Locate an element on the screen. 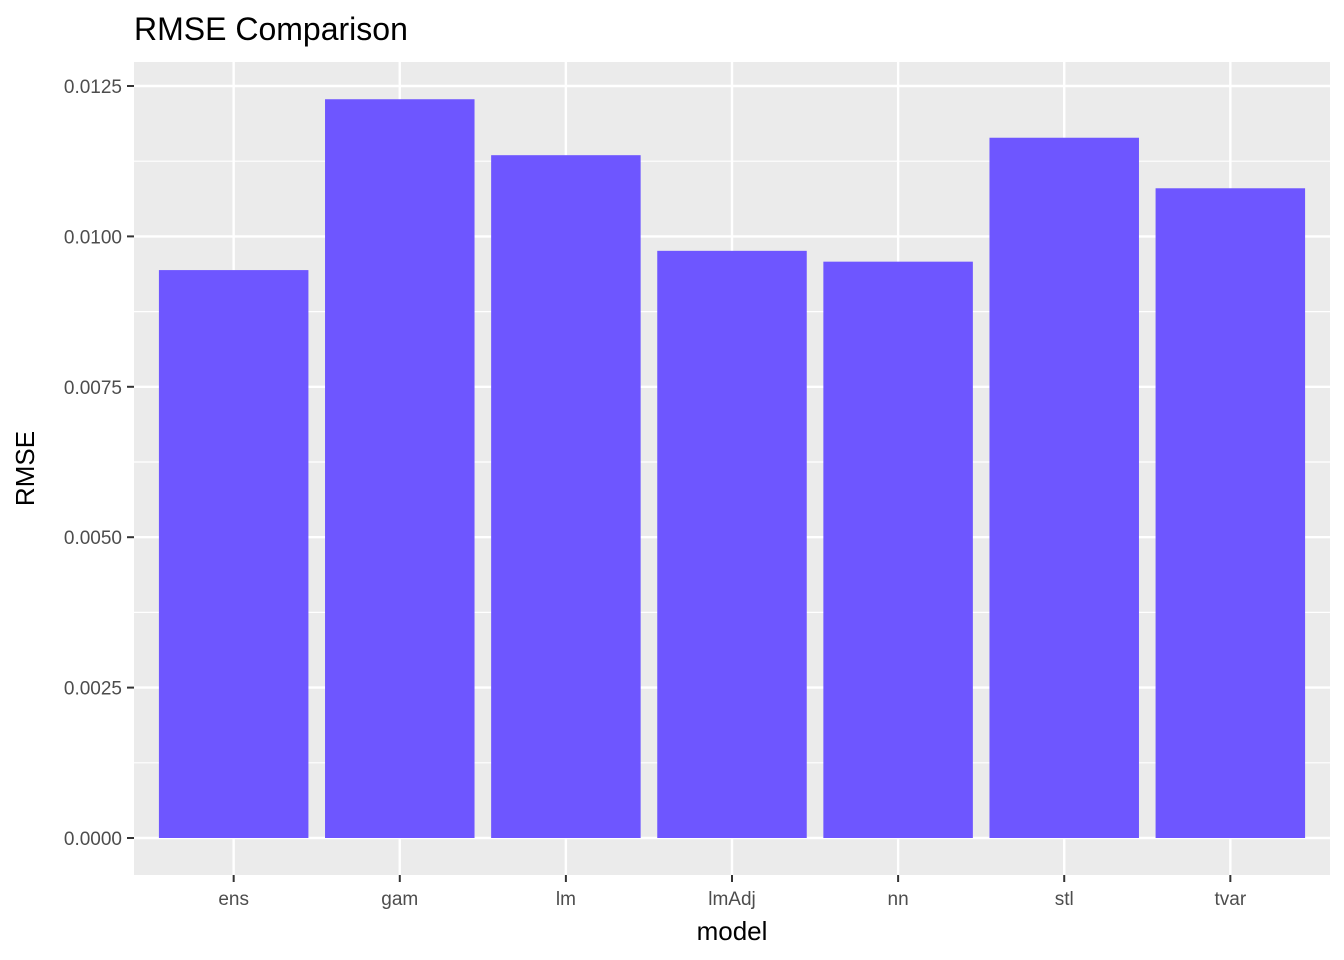  y-axis-title: RMSE is located at coordinates (25, 468).